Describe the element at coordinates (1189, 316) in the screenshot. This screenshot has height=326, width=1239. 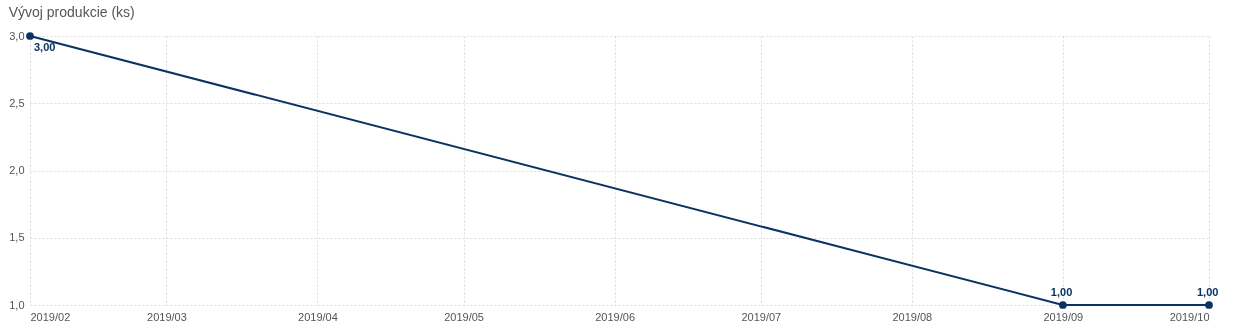
I see `x-tick-label: 2019/10` at that location.